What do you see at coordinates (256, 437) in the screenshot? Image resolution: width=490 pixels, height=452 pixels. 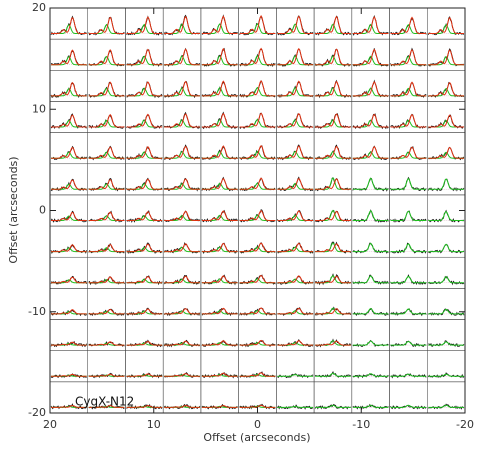 I see `x-axis-label: Offset (arcseconds)` at bounding box center [256, 437].